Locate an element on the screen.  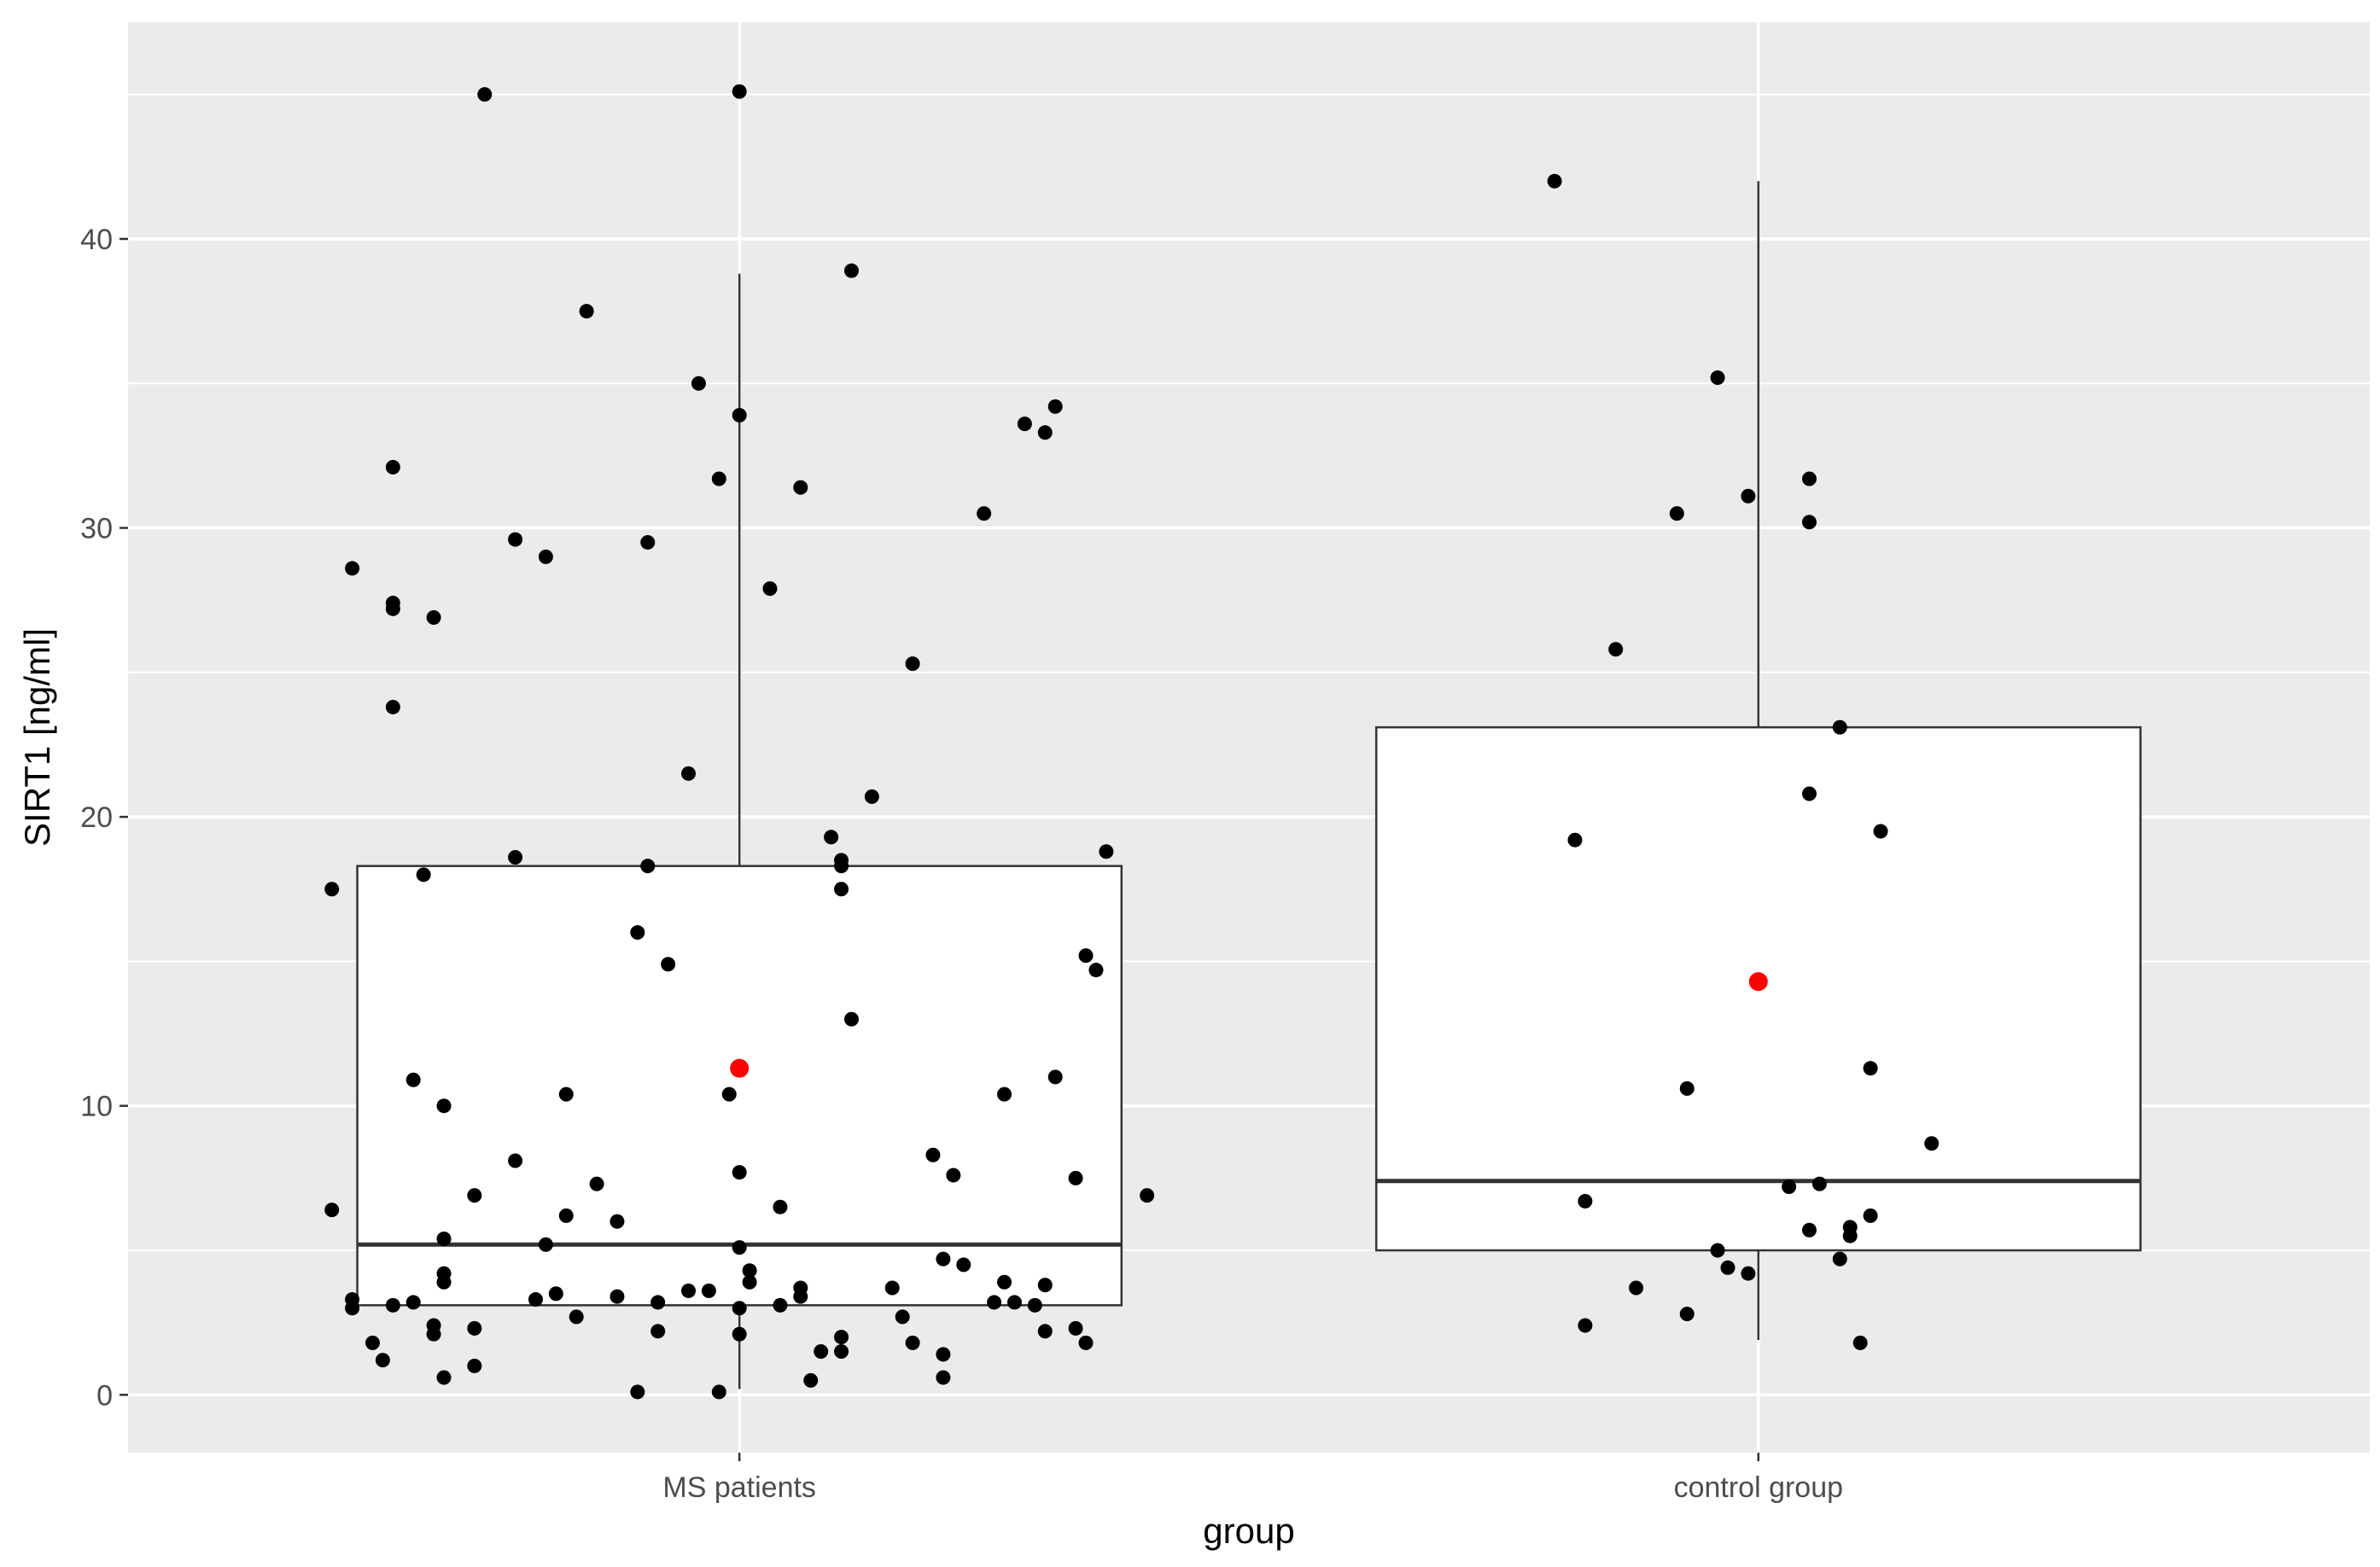
x-tick-label: MS patients is located at coordinates (739, 1487).